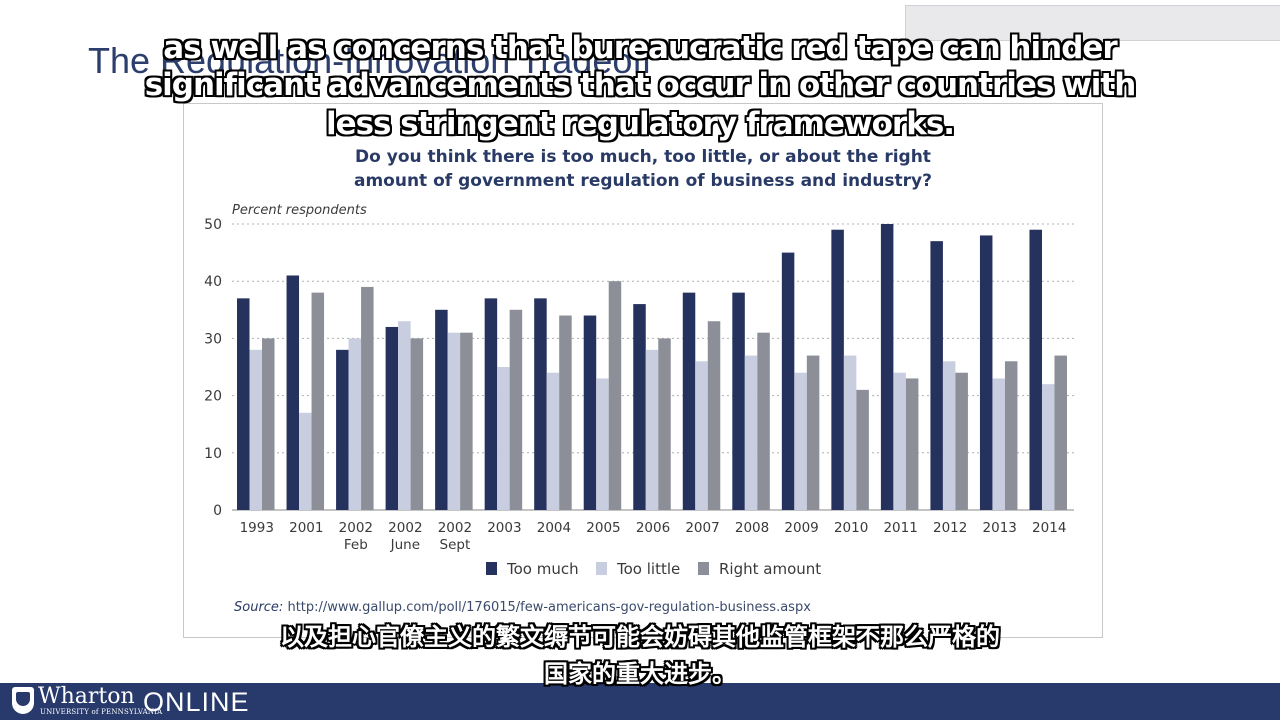 This screenshot has width=1280, height=720. I want to click on y-axis-label: Percent respondents, so click(299, 210).